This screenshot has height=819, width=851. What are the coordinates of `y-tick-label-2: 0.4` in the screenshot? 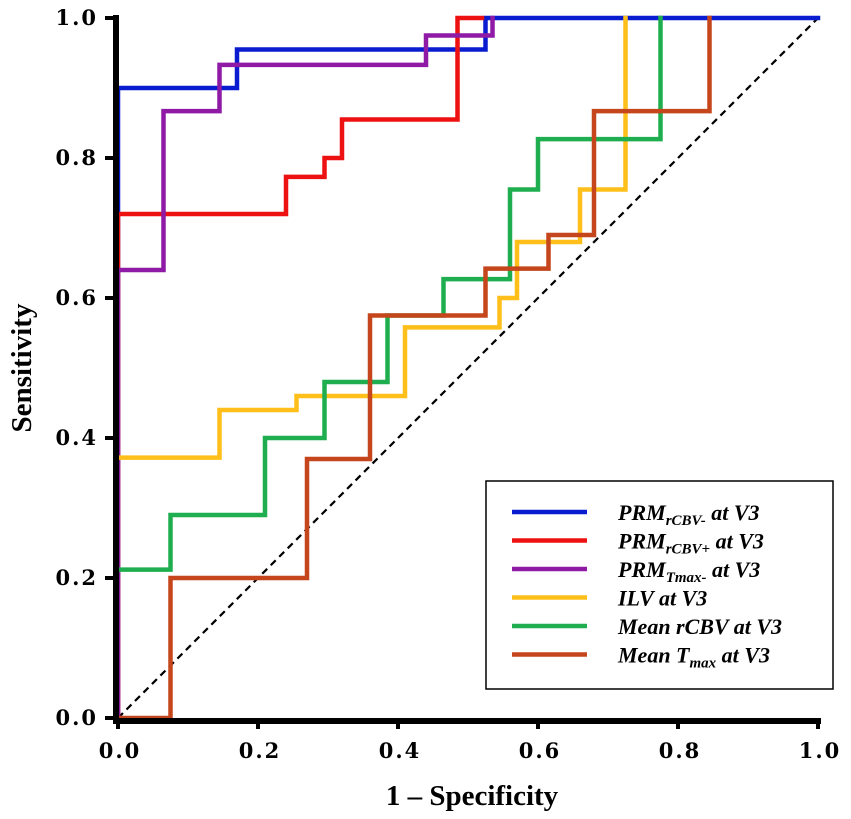 It's located at (76, 437).